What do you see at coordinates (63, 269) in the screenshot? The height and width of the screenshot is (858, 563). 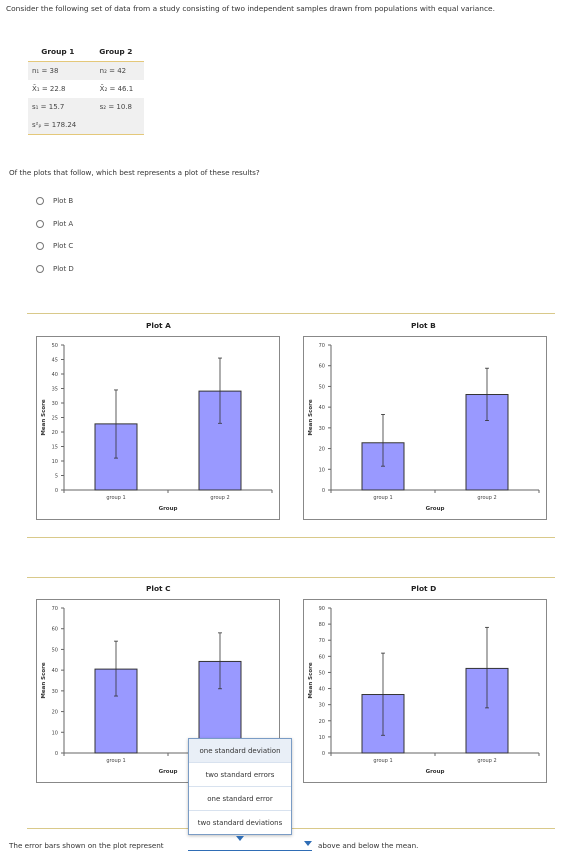 I see `option-label: Plot D` at bounding box center [63, 269].